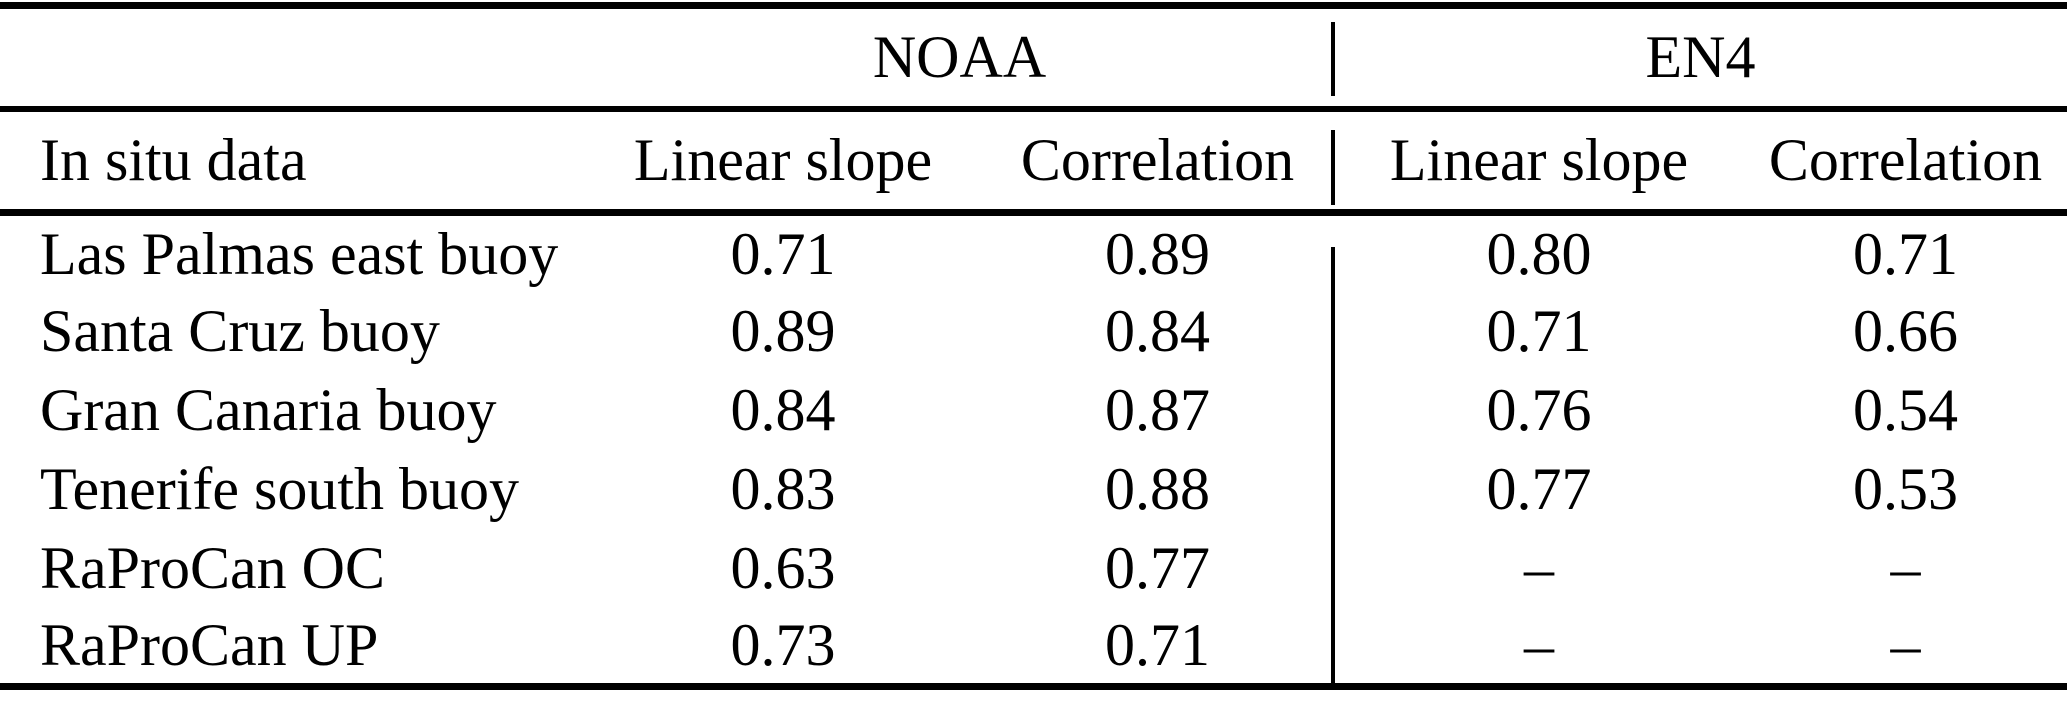  What do you see at coordinates (240, 331) in the screenshot?
I see `row-label-cell: Santa Cruz buoy` at bounding box center [240, 331].